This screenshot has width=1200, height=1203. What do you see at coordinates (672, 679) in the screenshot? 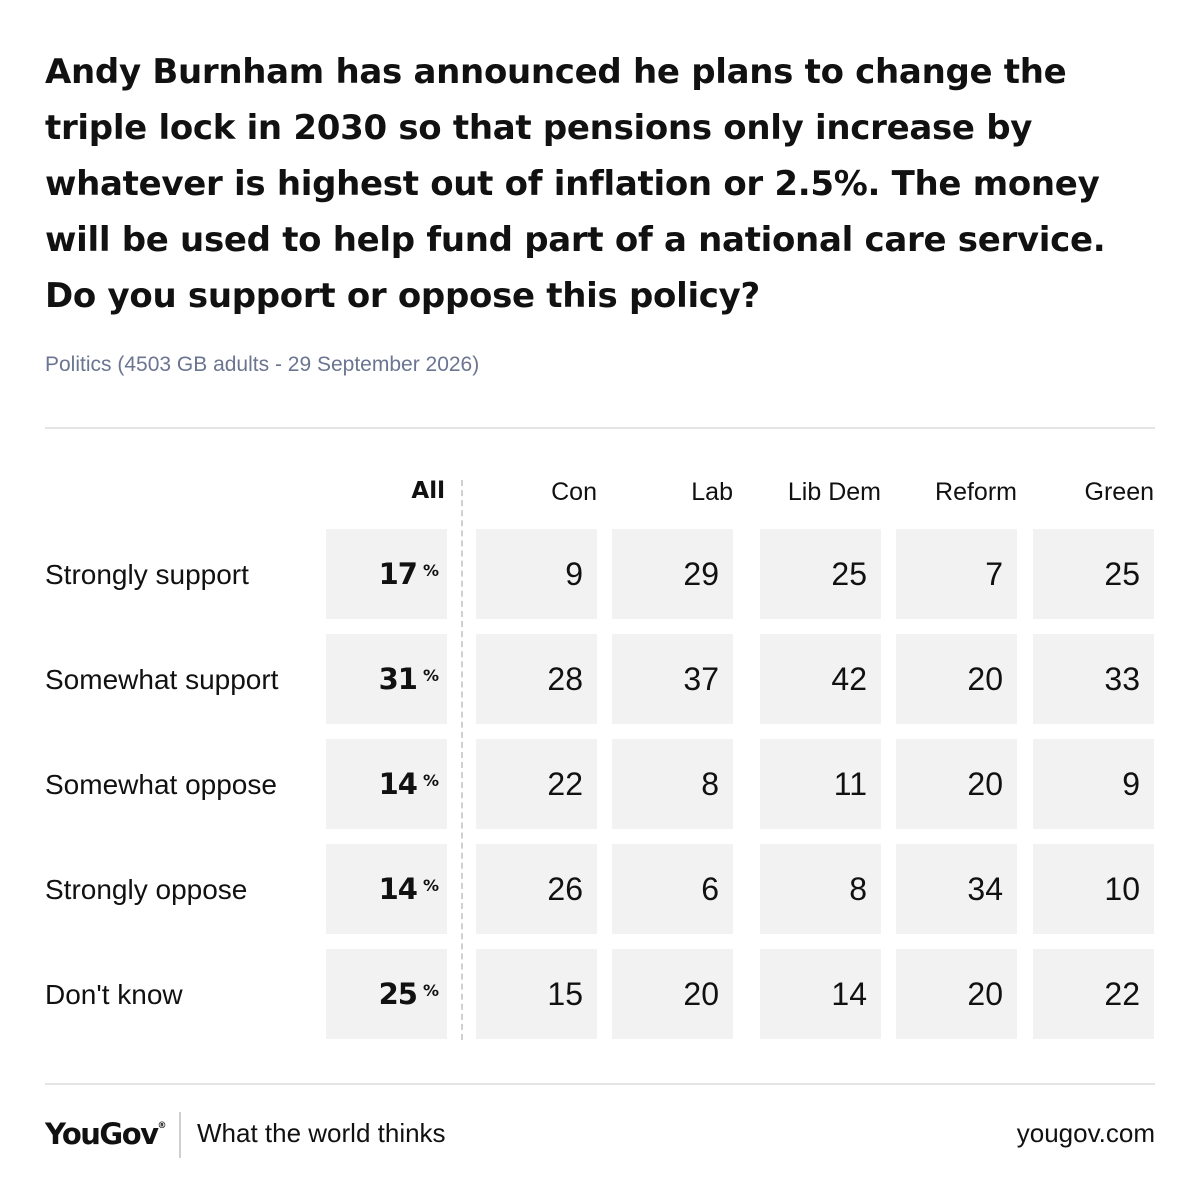
I see `data-cell-lab: 37` at bounding box center [672, 679].